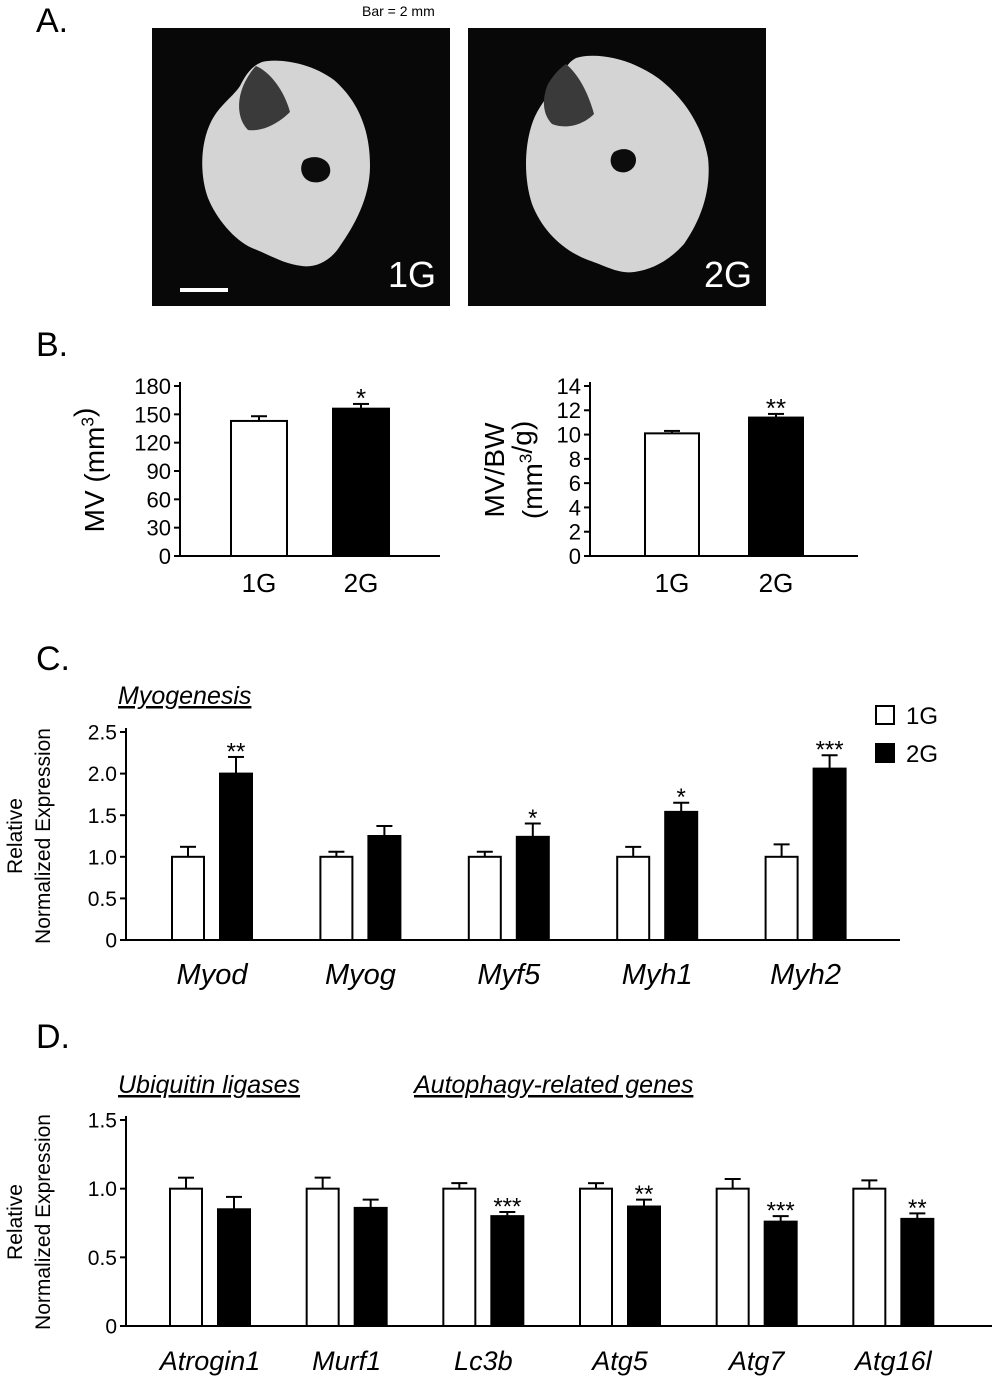 The image size is (992, 1383). Describe the element at coordinates (209, 1085) in the screenshot. I see `group-title-ubiquitin-ligases: Ubiquitin ligases` at that location.